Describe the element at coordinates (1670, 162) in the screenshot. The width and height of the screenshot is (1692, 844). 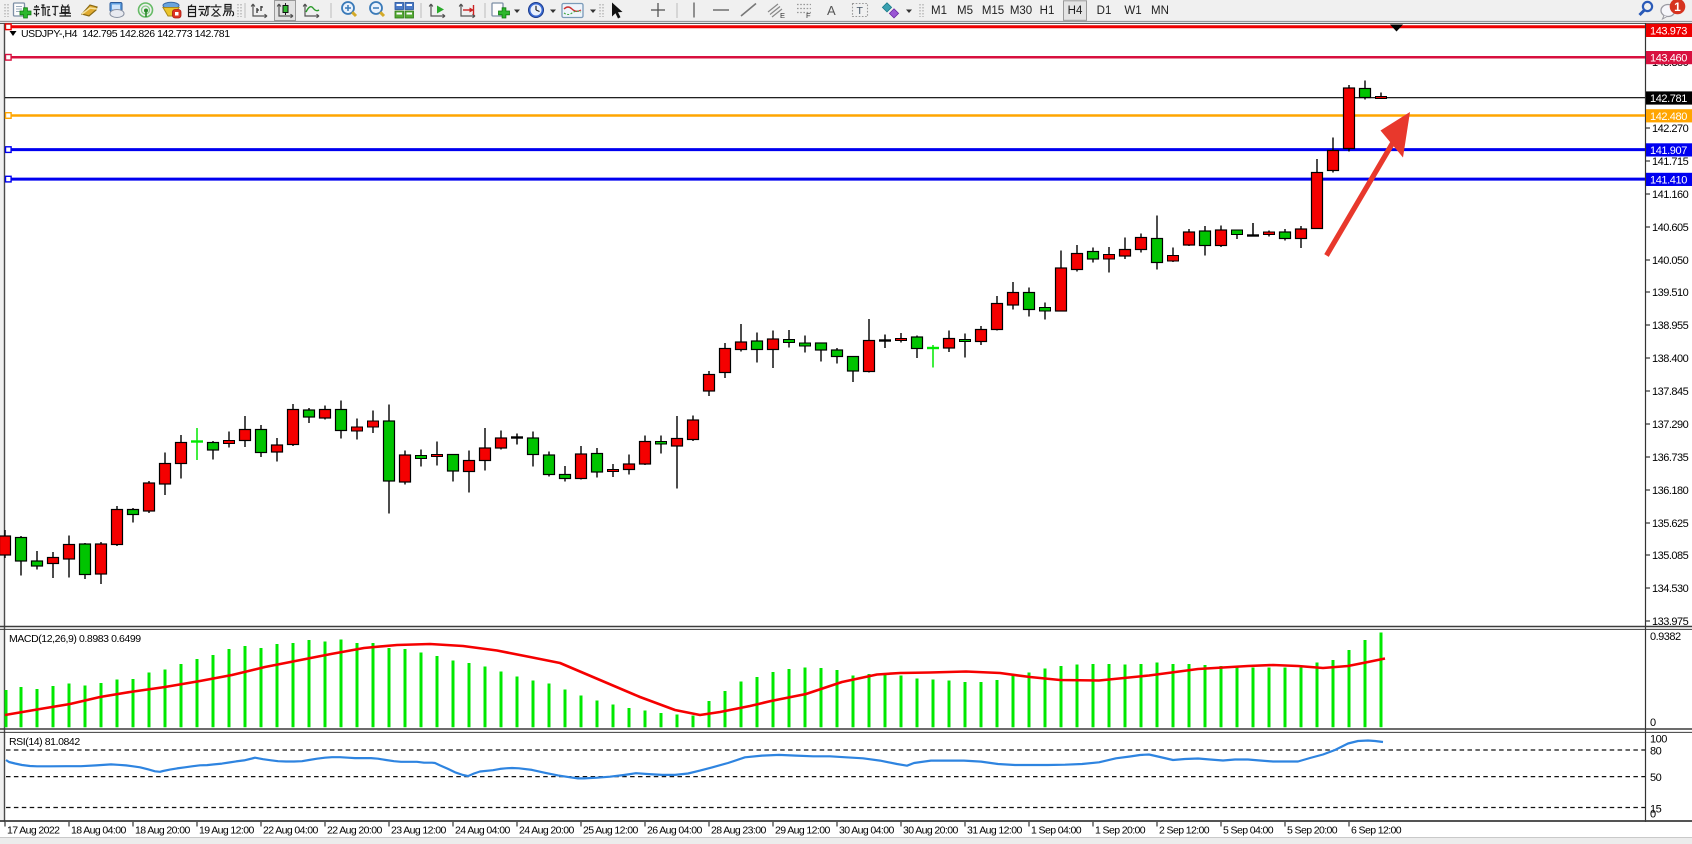
I see `svg-text: 141.715` at that location.